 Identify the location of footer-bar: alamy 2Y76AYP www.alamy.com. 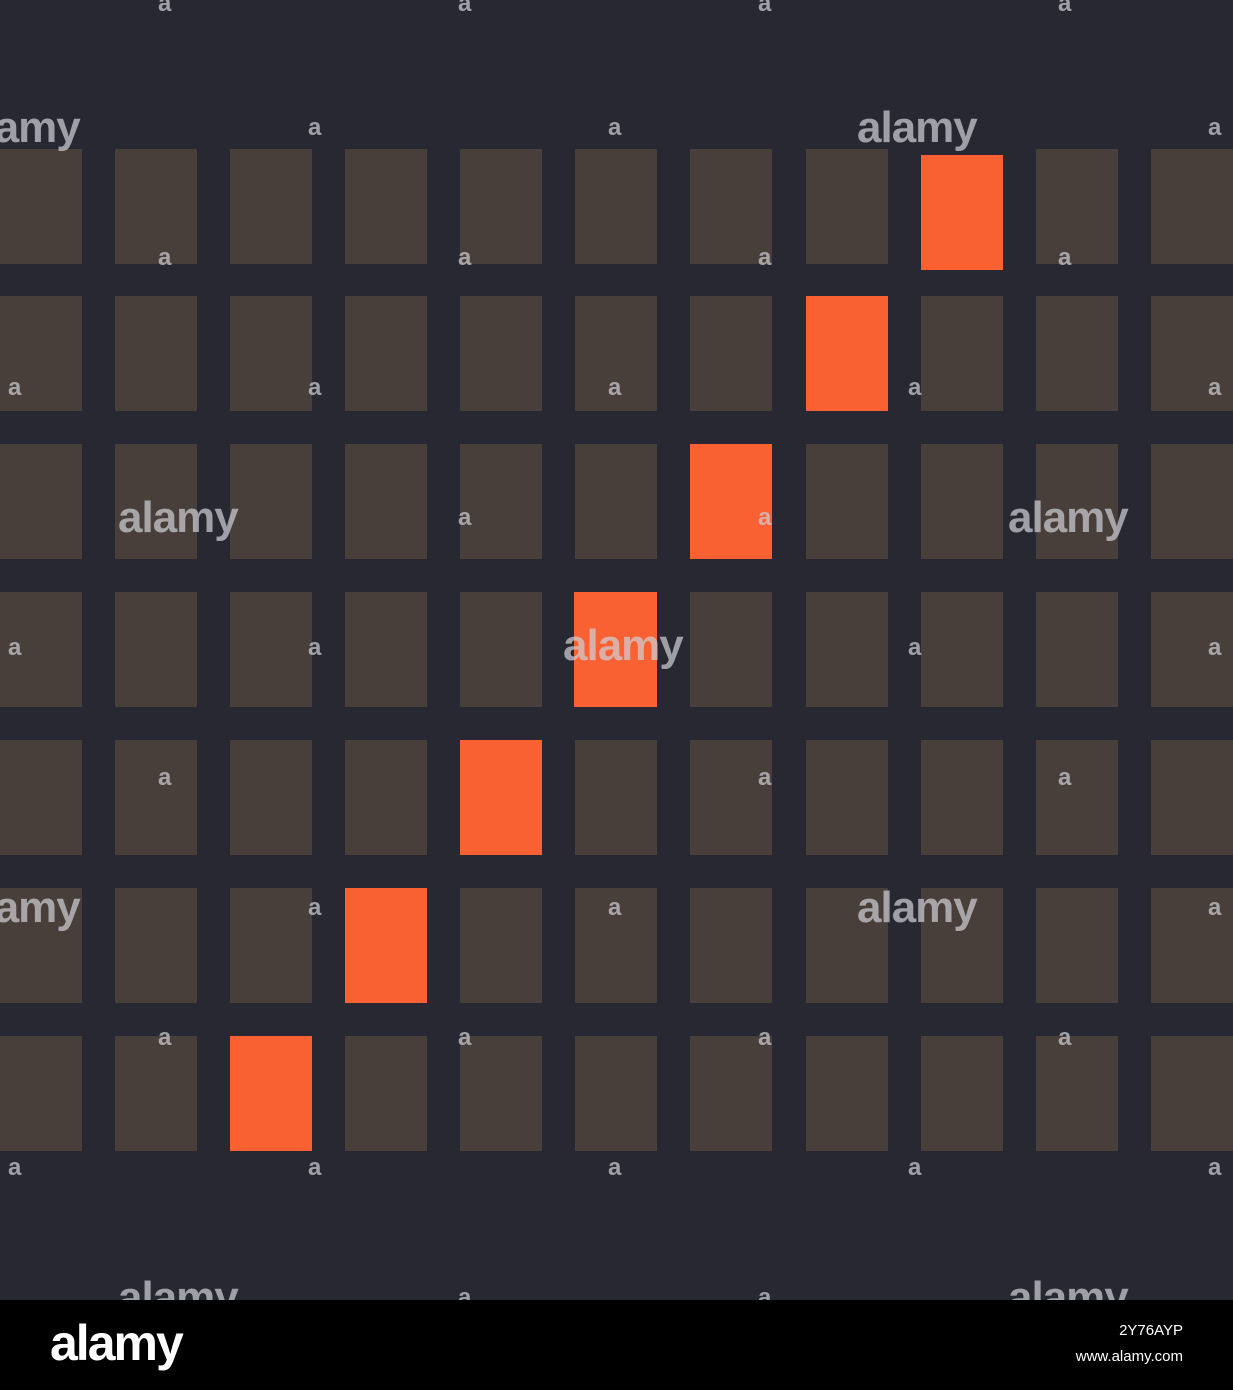
(616, 1345).